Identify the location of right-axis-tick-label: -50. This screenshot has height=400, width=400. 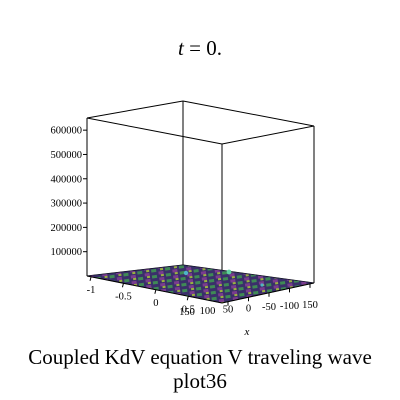
(269, 307).